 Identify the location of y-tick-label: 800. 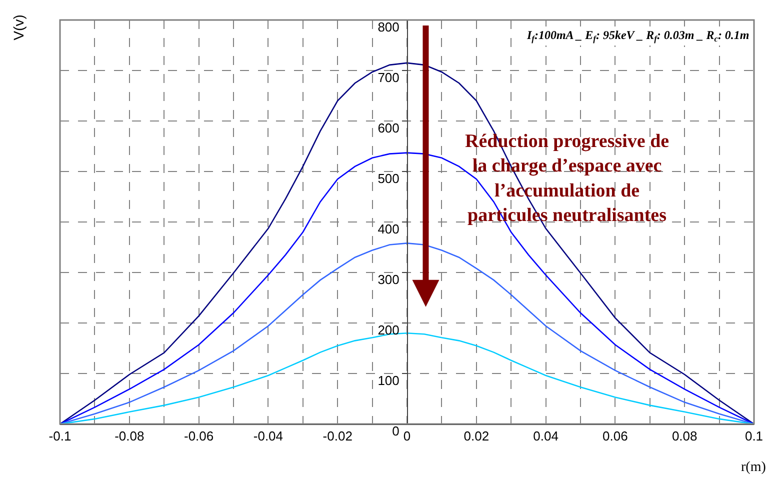
(389, 27).